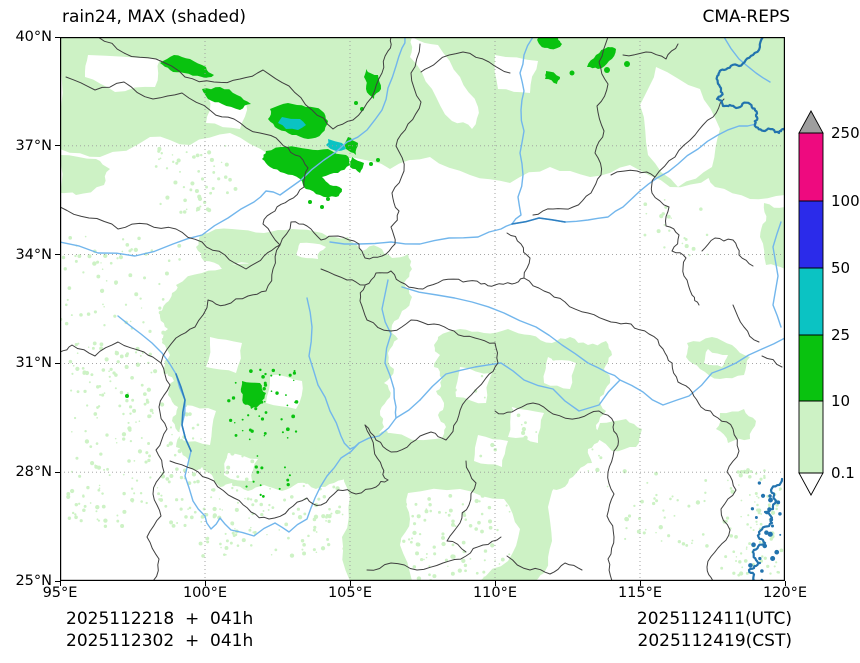 Image resolution: width=860 pixels, height=663 pixels. What do you see at coordinates (60, 593) in the screenshot?
I see `x-tick-label-95E: 95°E` at bounding box center [60, 593].